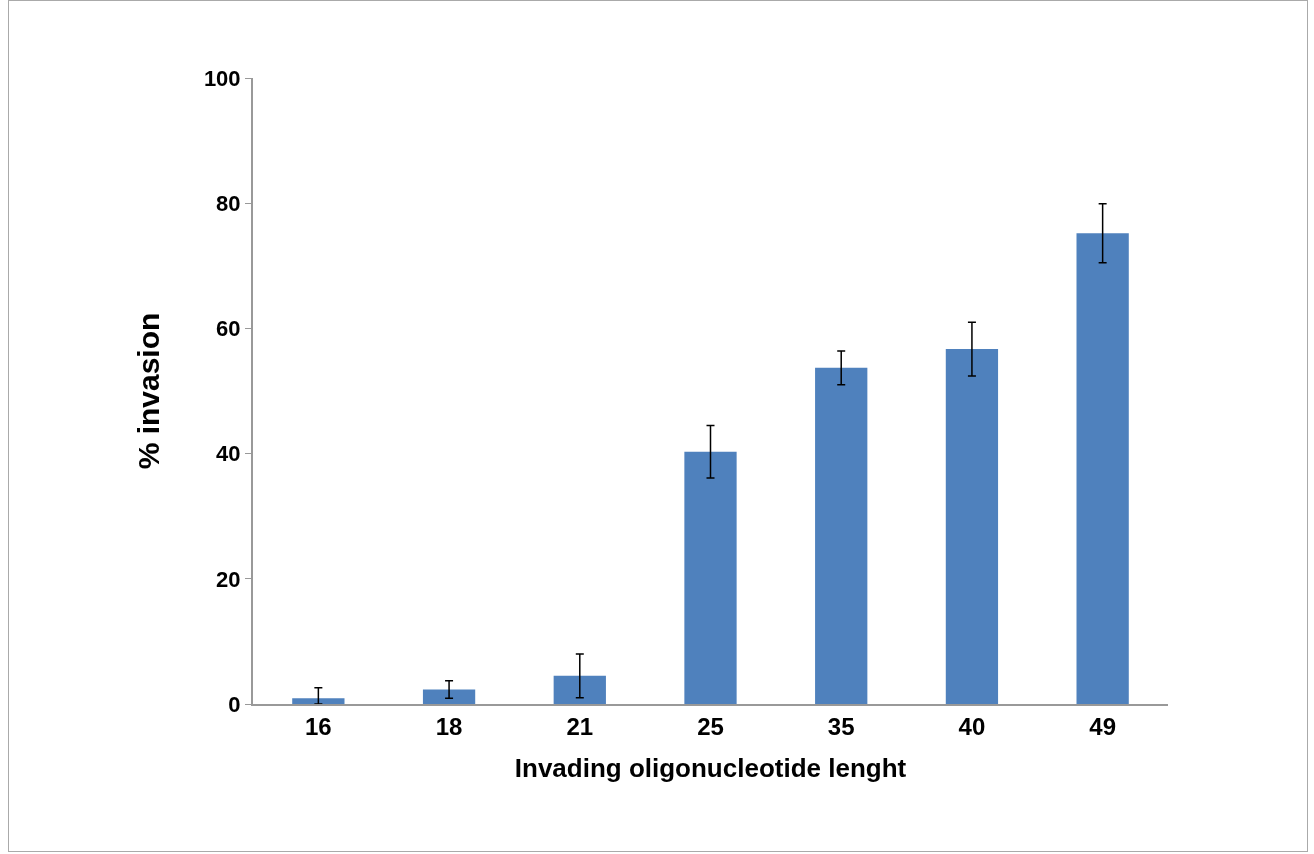 The width and height of the screenshot is (1314, 854). What do you see at coordinates (1102, 726) in the screenshot?
I see `x-tick-label: 49` at bounding box center [1102, 726].